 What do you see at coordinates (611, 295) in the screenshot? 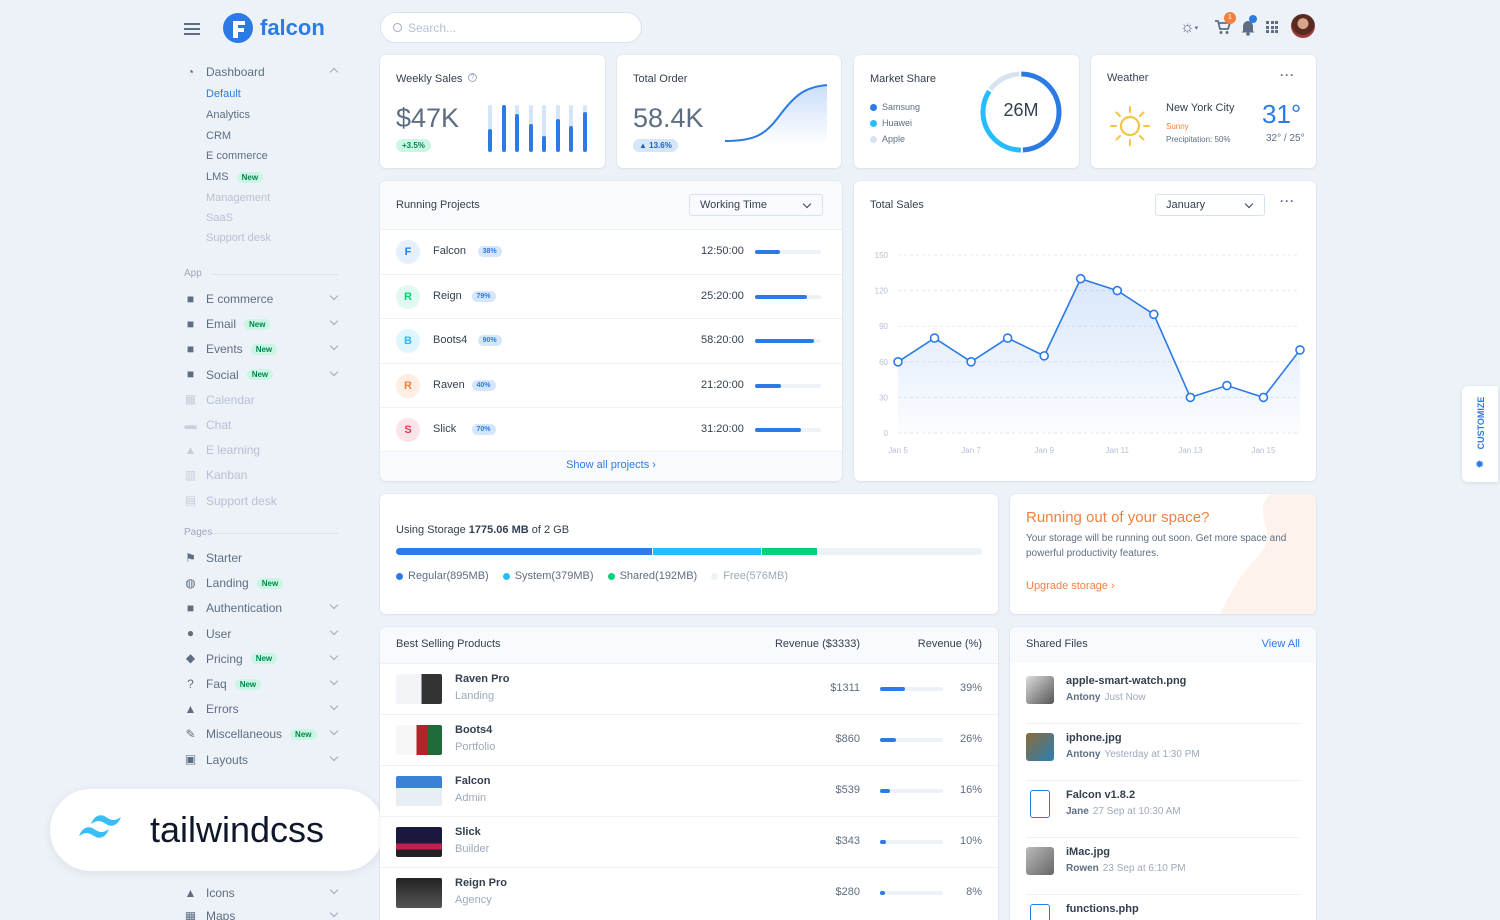
I see `project-row: R Reign 79% 25:20:00` at bounding box center [611, 295].